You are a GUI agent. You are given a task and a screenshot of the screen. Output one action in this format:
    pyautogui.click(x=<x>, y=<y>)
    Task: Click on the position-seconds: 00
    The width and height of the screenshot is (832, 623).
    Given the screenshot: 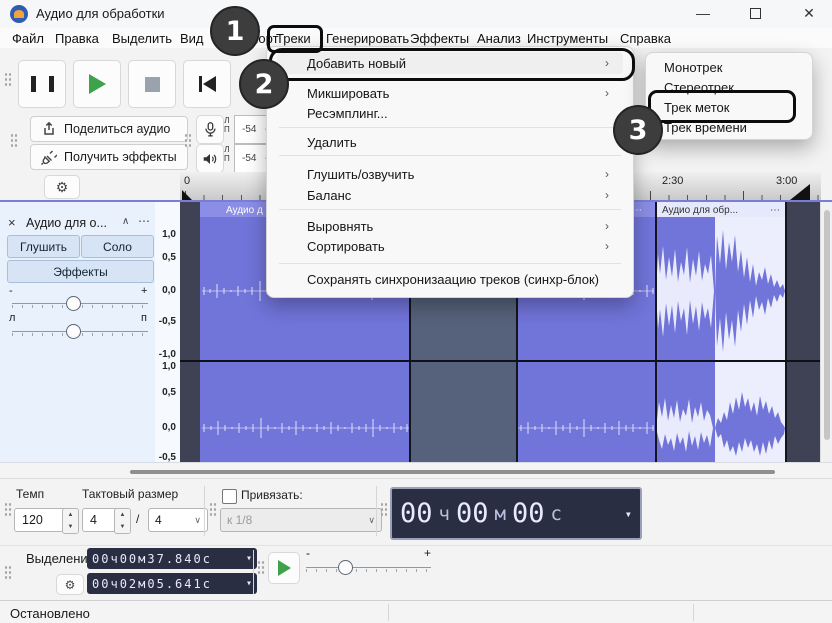 What is the action you would take?
    pyautogui.click(x=528, y=513)
    